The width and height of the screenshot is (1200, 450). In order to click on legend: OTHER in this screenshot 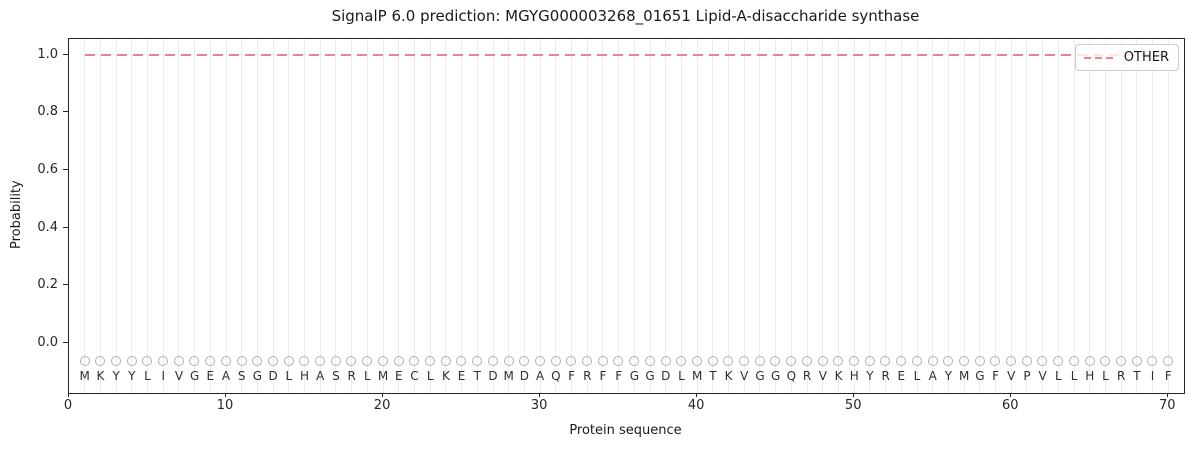, I will do `click(1126, 57)`.